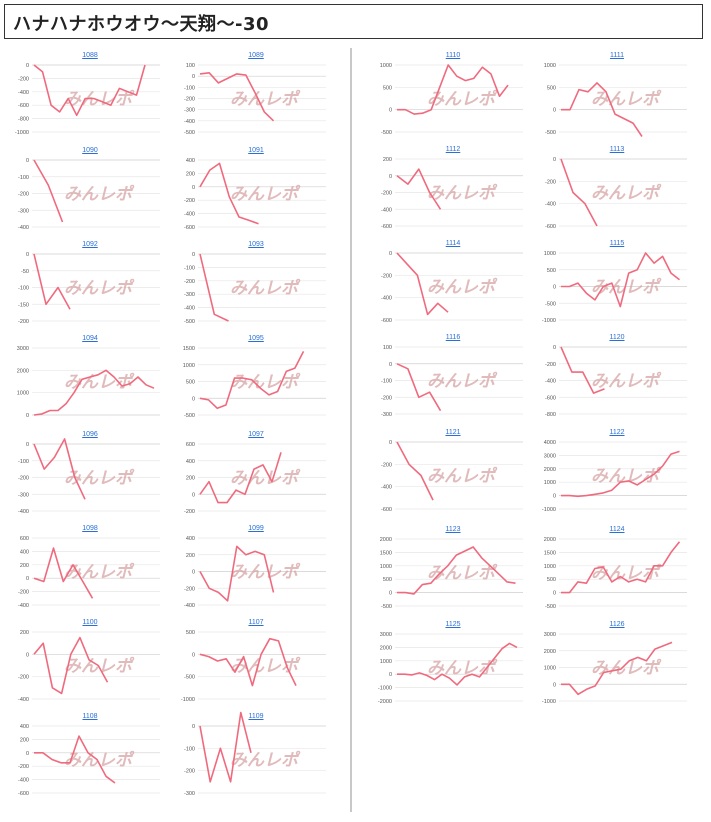  Describe the element at coordinates (385, 689) in the screenshot. I see `y-tick-label: -1000` at that location.